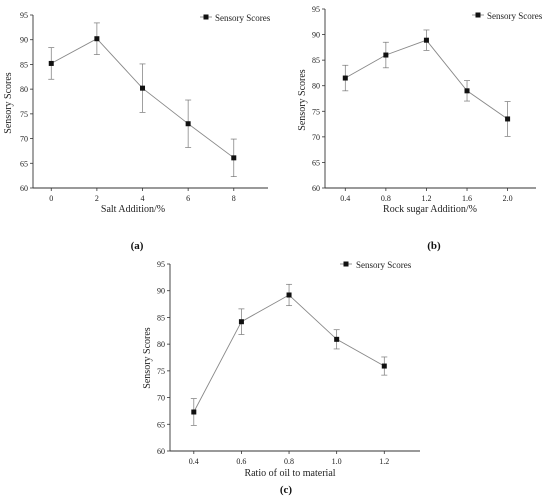 The width and height of the screenshot is (550, 498). Describe the element at coordinates (316, 111) in the screenshot. I see `chart-b-y-tick-label: 75` at that location.